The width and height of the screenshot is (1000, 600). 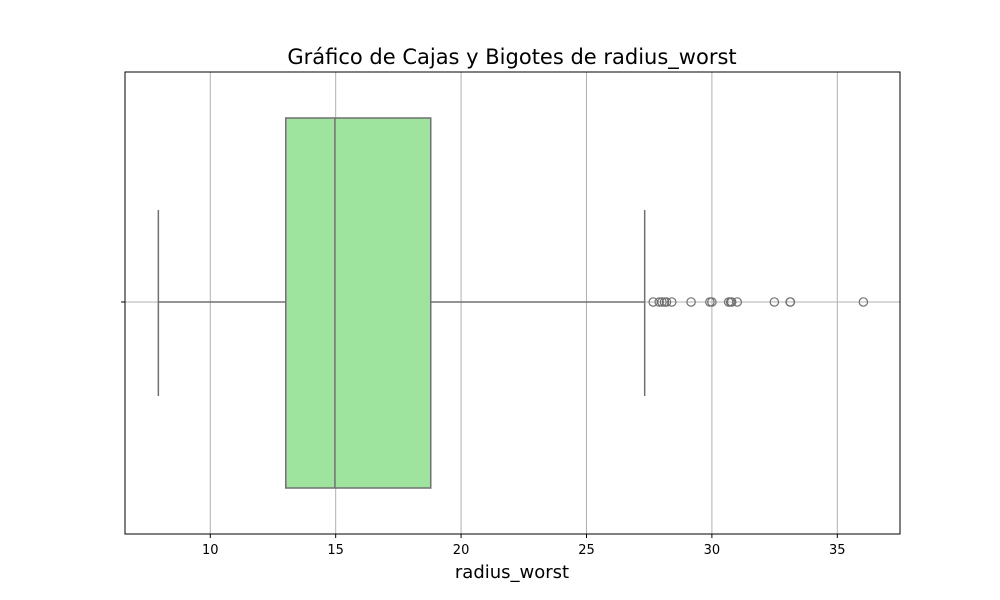 What do you see at coordinates (586, 550) in the screenshot?
I see `x-tick-label: 25` at bounding box center [586, 550].